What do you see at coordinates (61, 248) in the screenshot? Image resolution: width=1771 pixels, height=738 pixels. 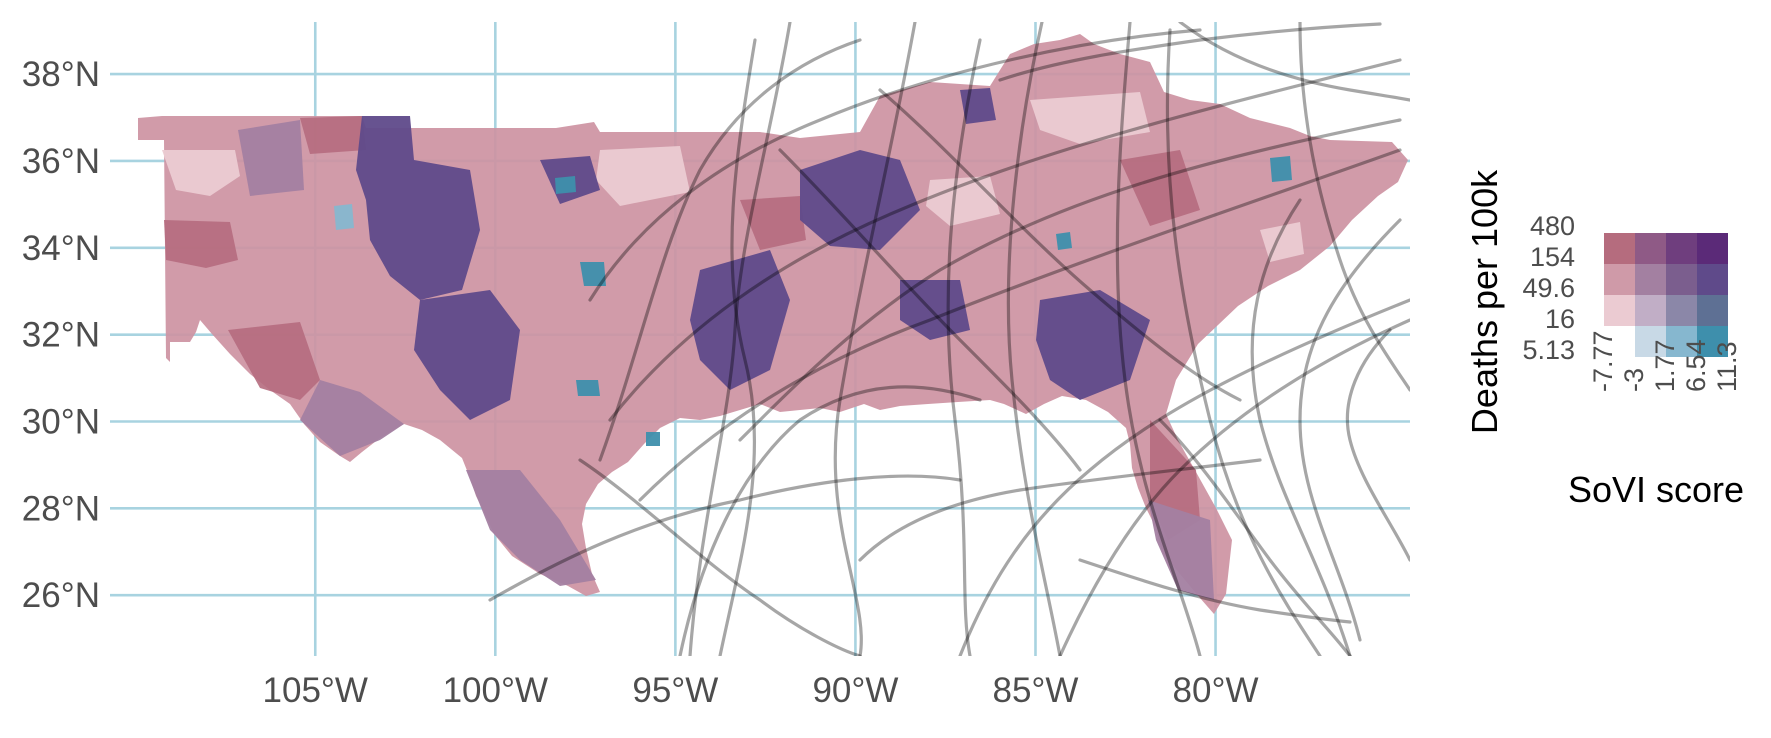 I see `latitude-tick-label: 34°N` at bounding box center [61, 248].